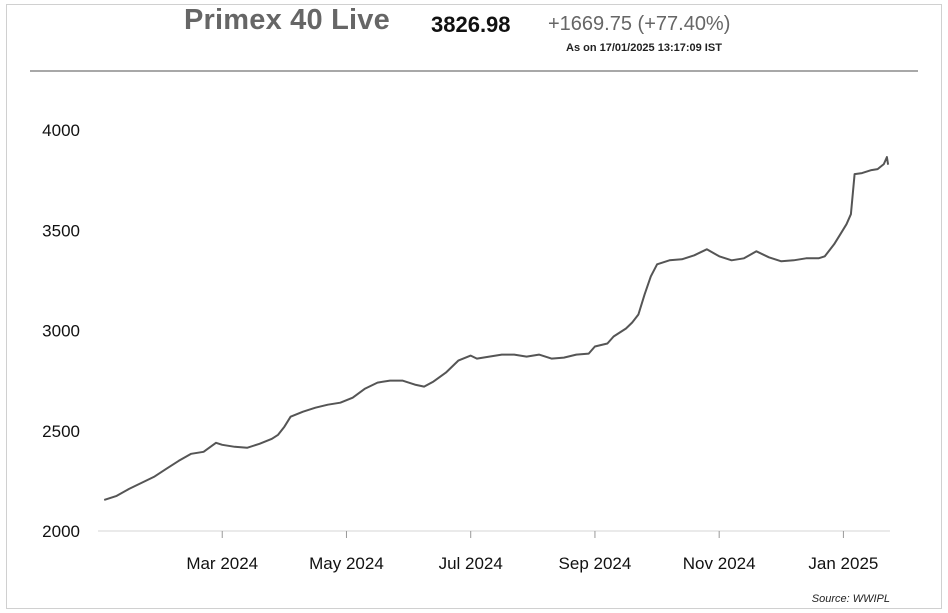 The image size is (948, 613). Describe the element at coordinates (471, 563) in the screenshot. I see `x-tick-label: Jul 2024` at that location.